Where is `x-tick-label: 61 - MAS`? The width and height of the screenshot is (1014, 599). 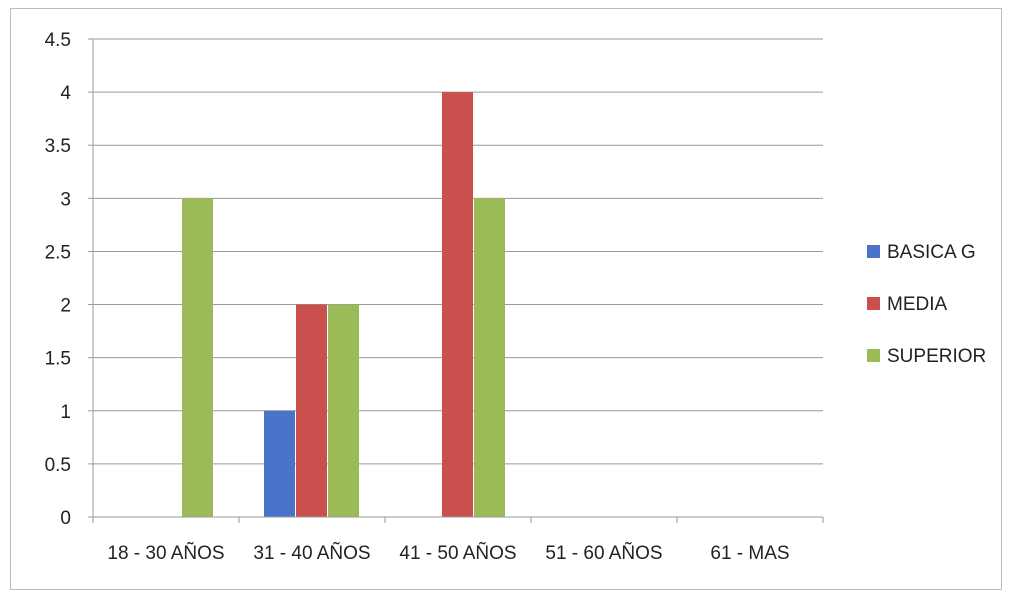 x-tick-label: 61 - MAS is located at coordinates (749, 553).